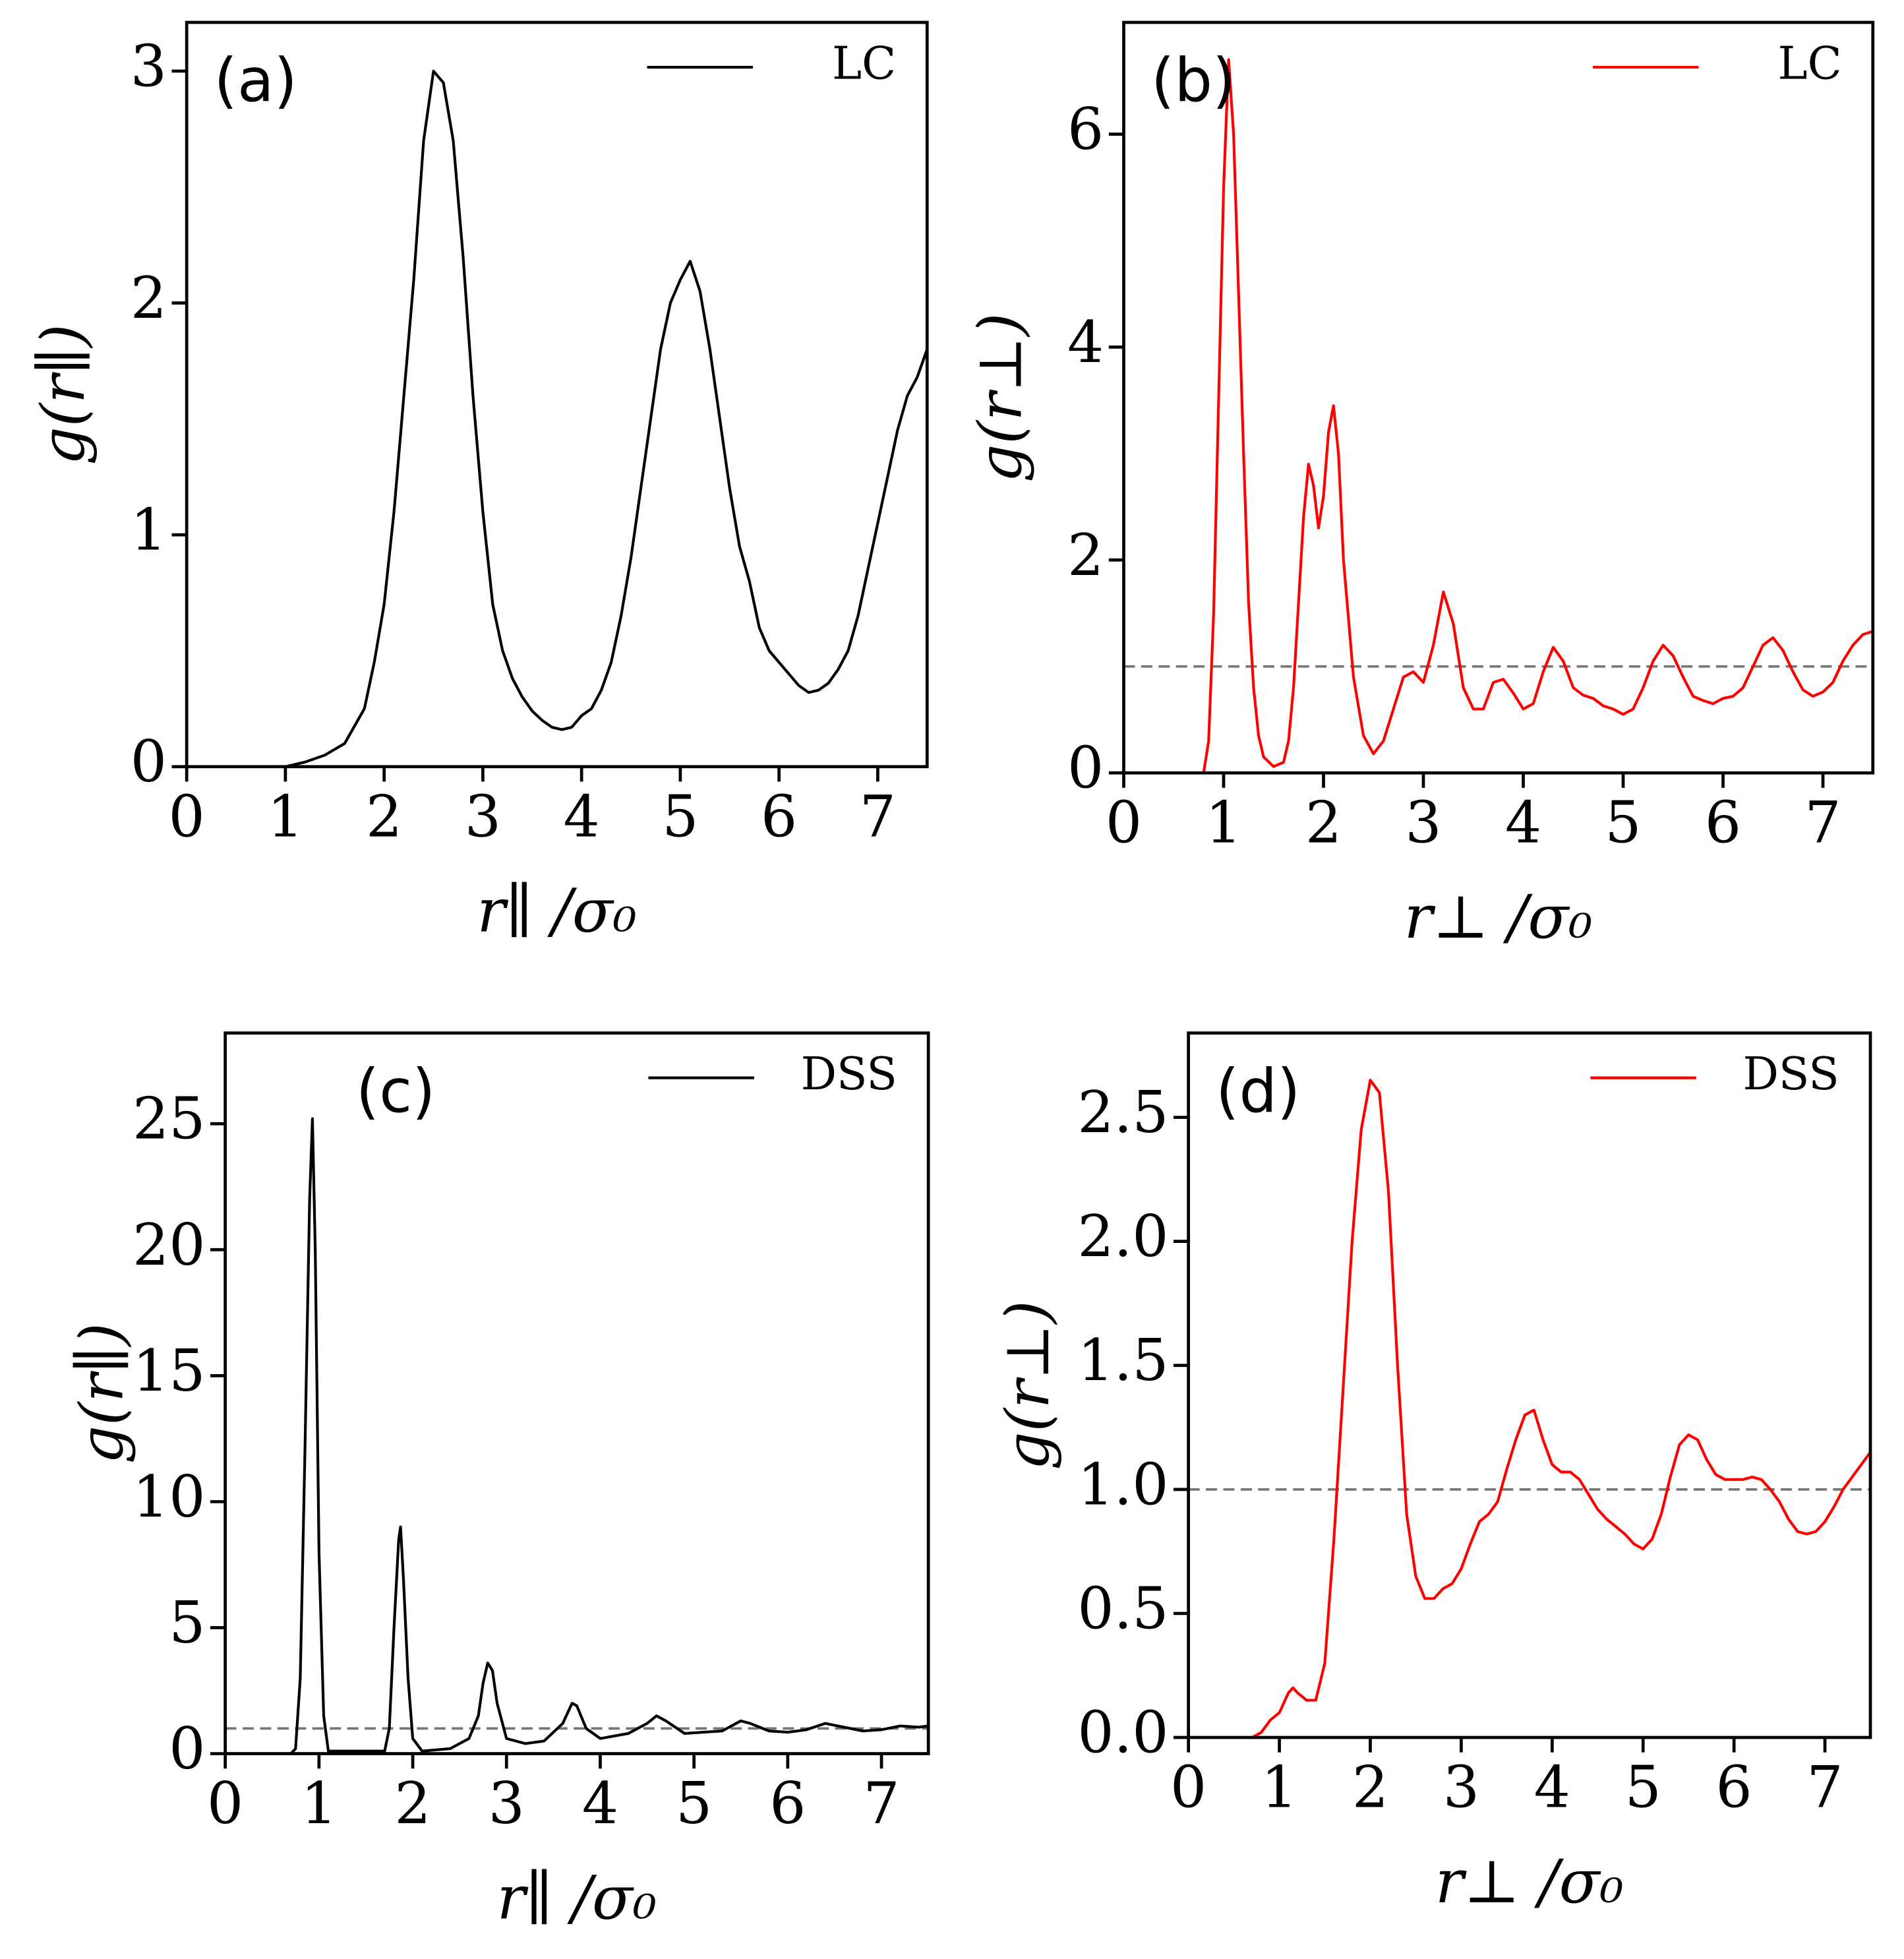 The height and width of the screenshot is (1959, 1904). Describe the element at coordinates (169, 1245) in the screenshot. I see `y-tick-label: 20` at that location.